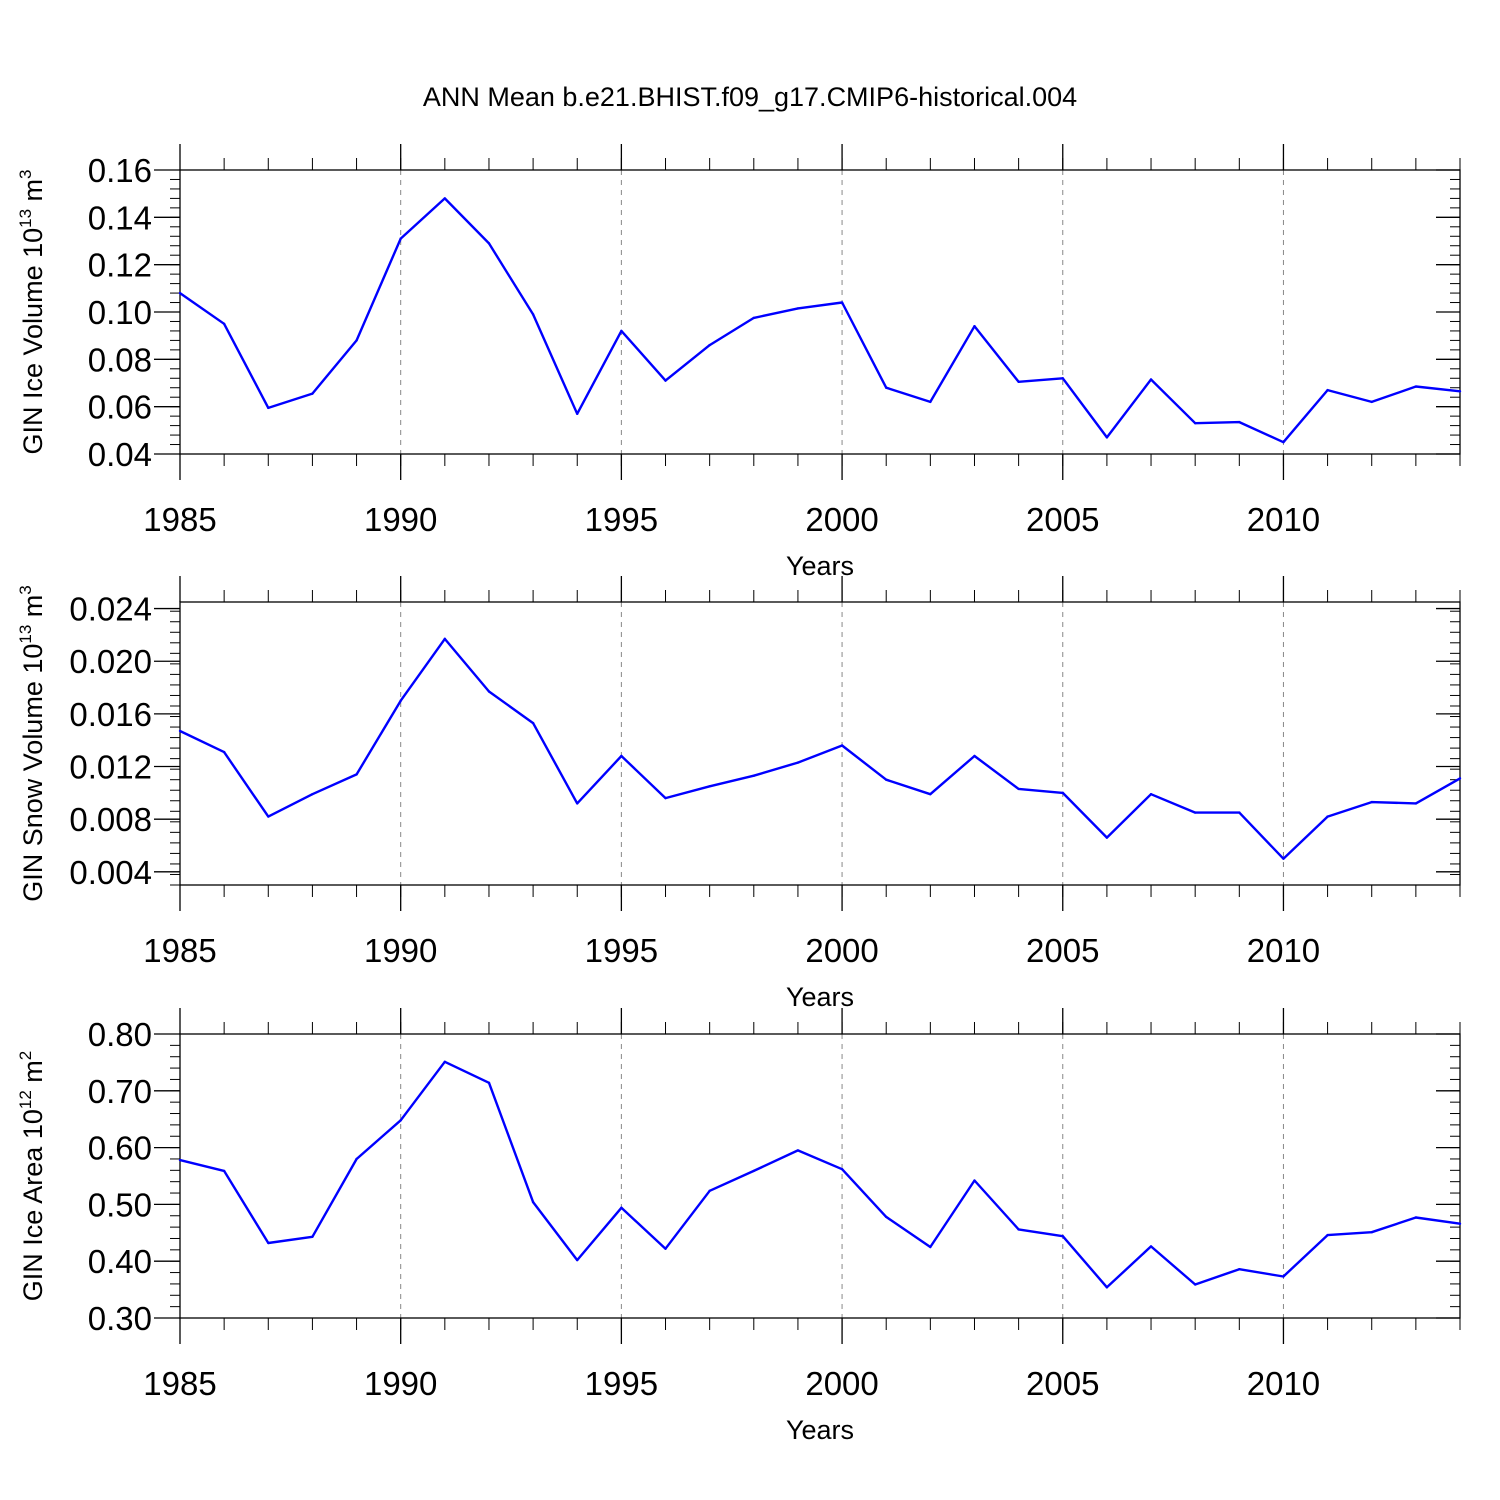  I want to click on y-axis-label: GIN Ice Volume 1013 m3, so click(32, 311).